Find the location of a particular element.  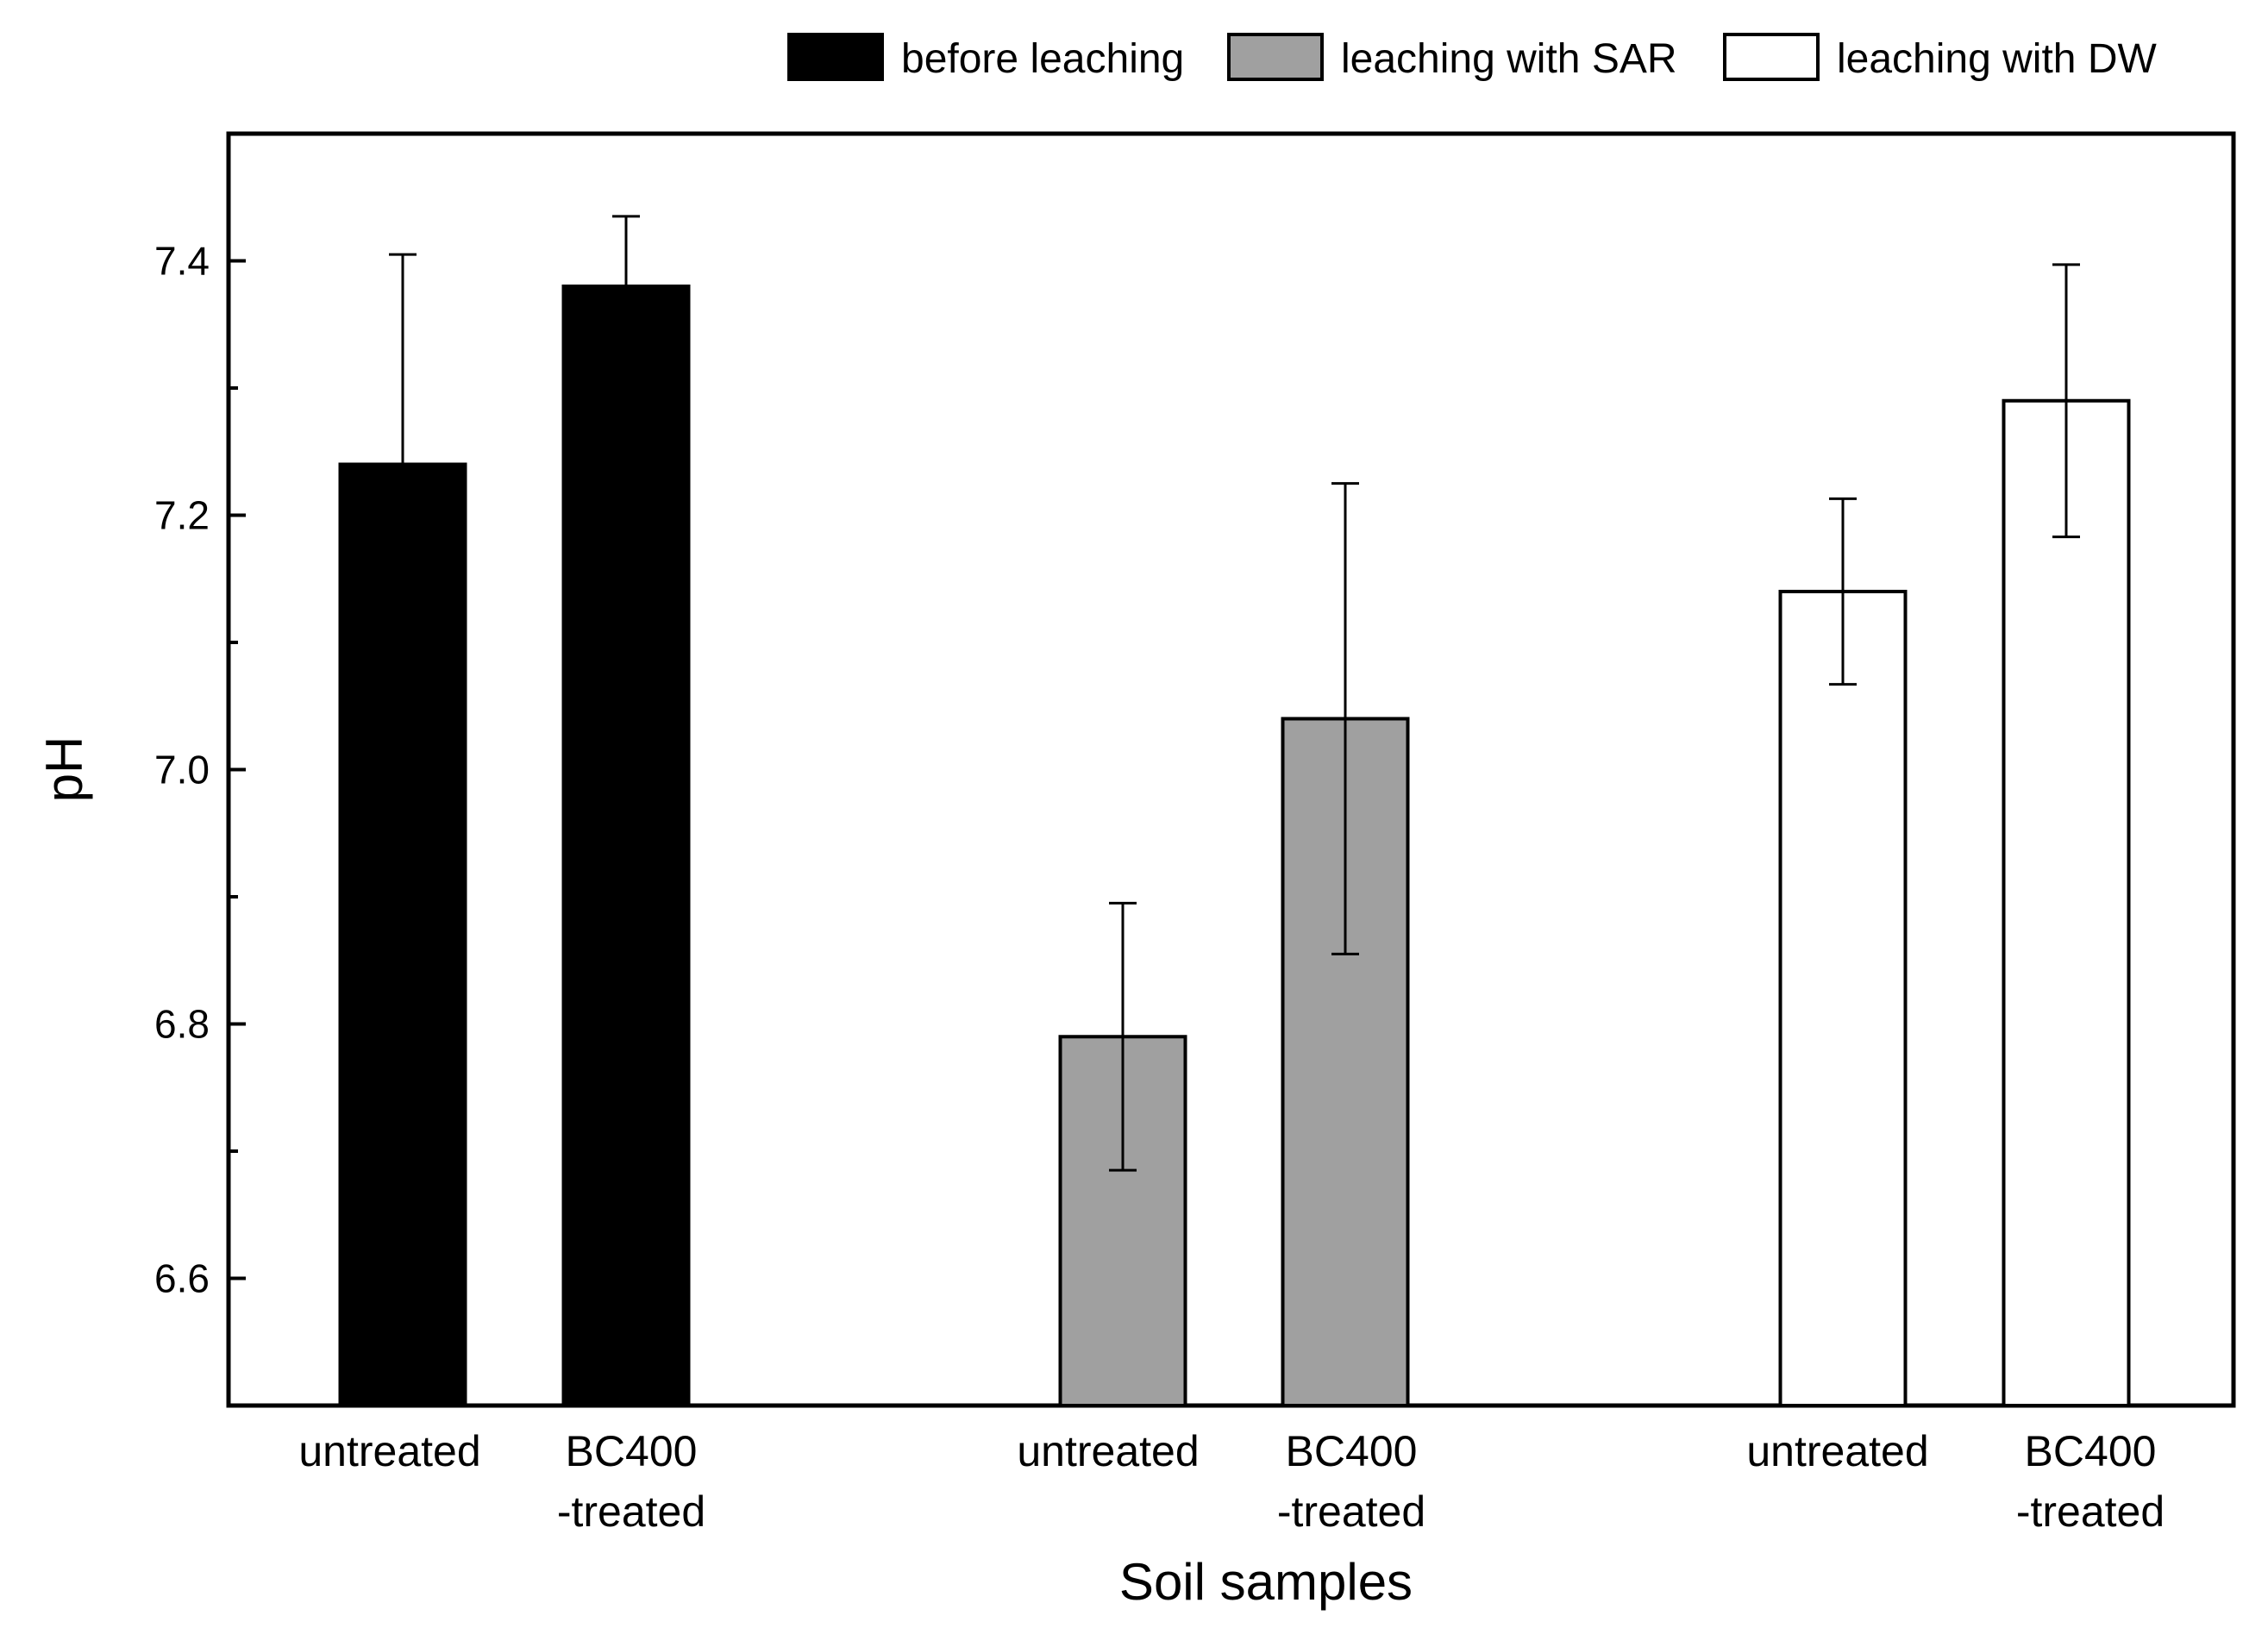

legend-label: leaching with DW is located at coordinates (1997, 59).